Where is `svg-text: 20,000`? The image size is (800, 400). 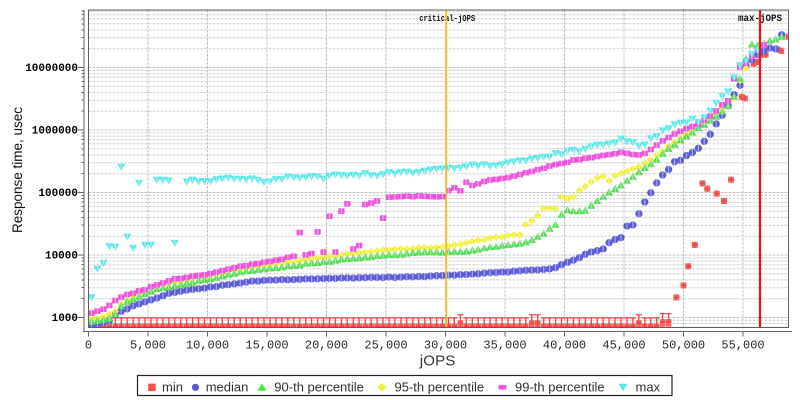
svg-text: 20,000 is located at coordinates (326, 345).